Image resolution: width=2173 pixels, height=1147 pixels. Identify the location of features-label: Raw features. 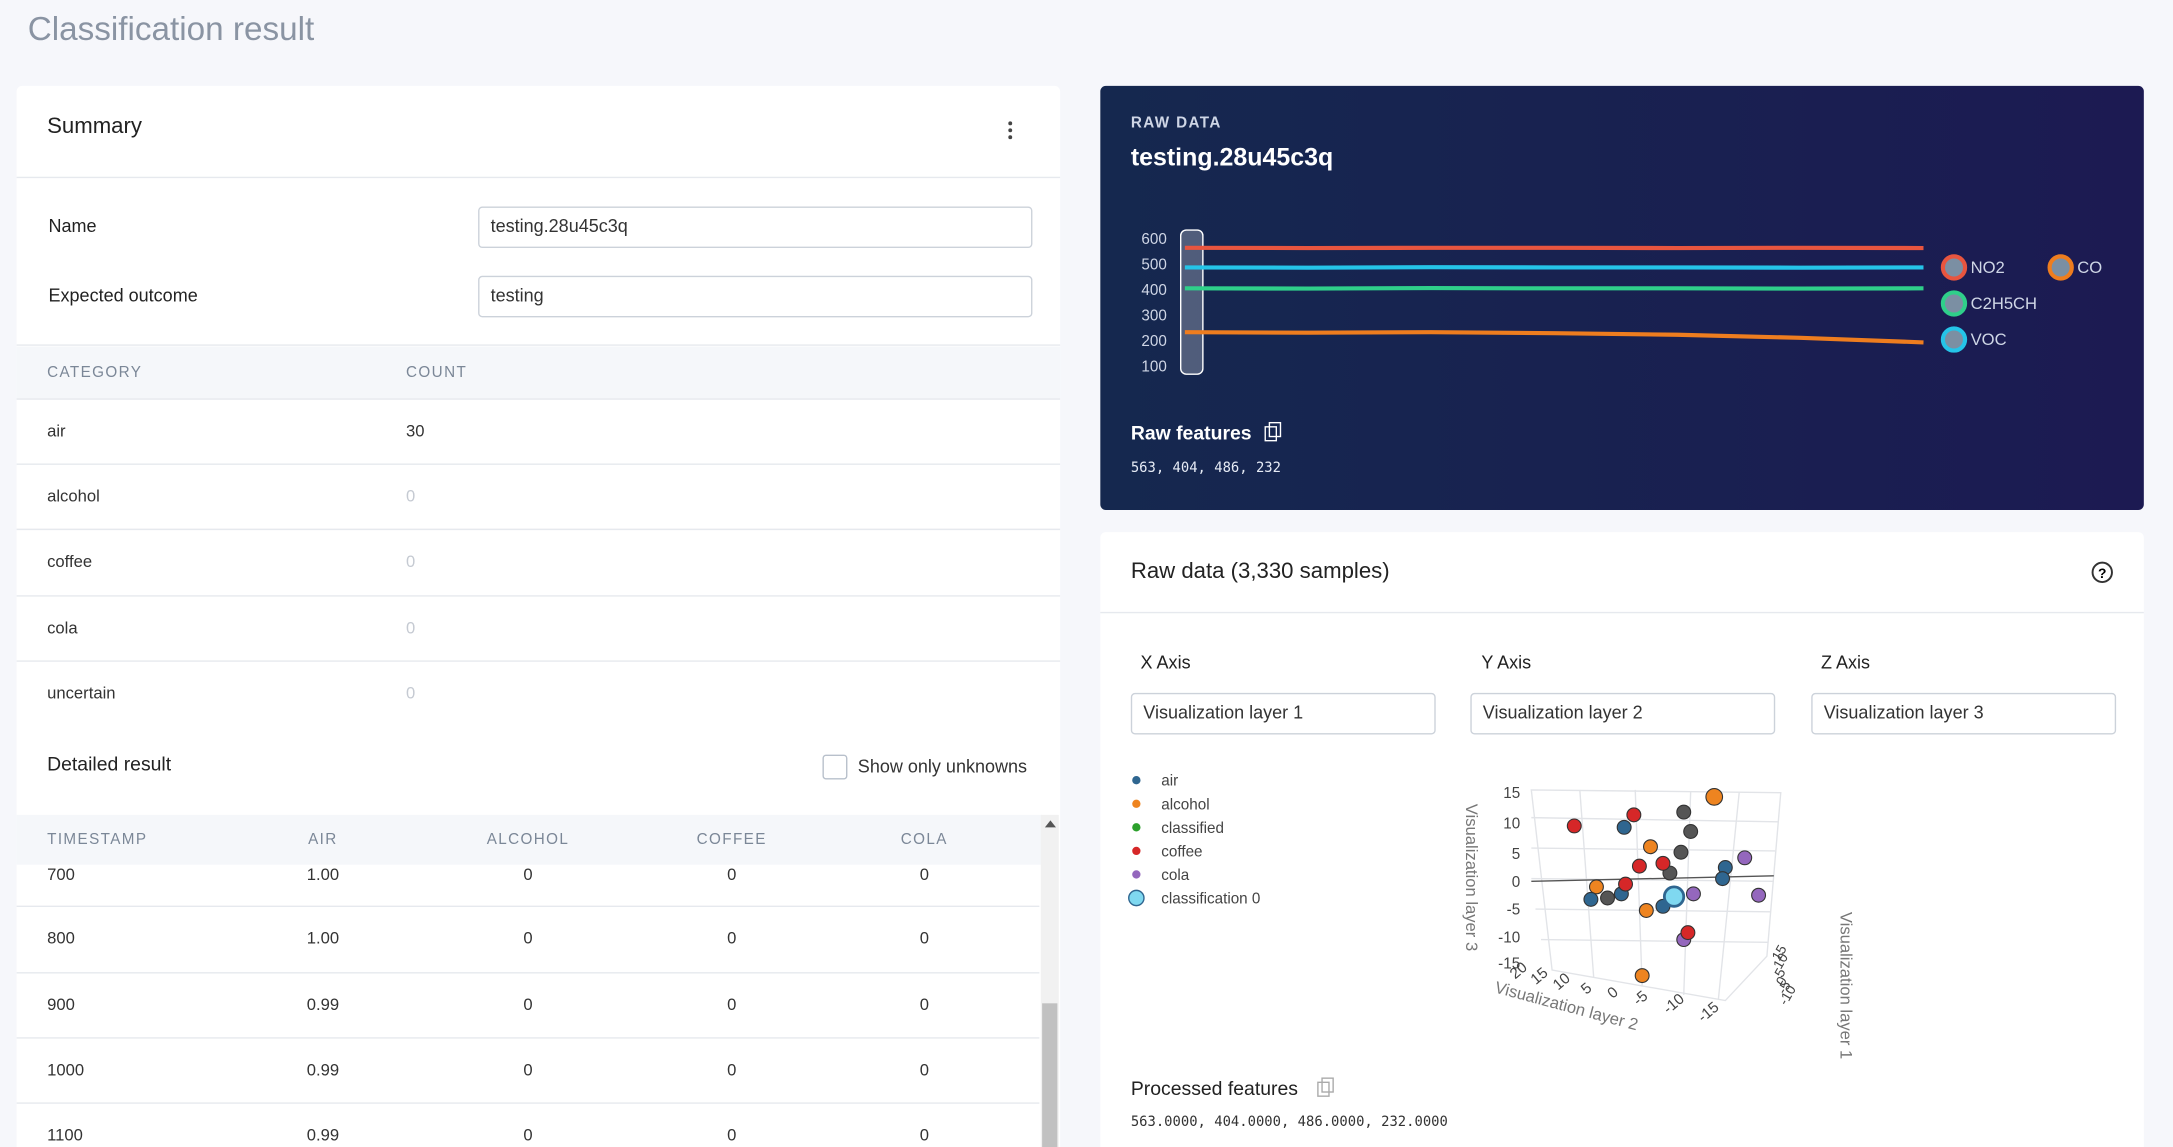
(1191, 432).